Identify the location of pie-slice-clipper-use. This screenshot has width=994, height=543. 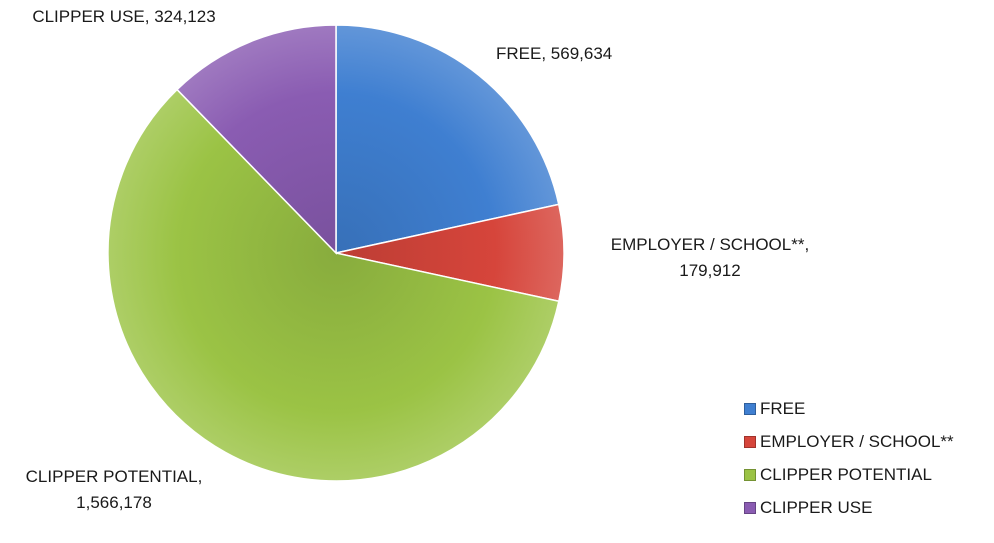
(256, 139).